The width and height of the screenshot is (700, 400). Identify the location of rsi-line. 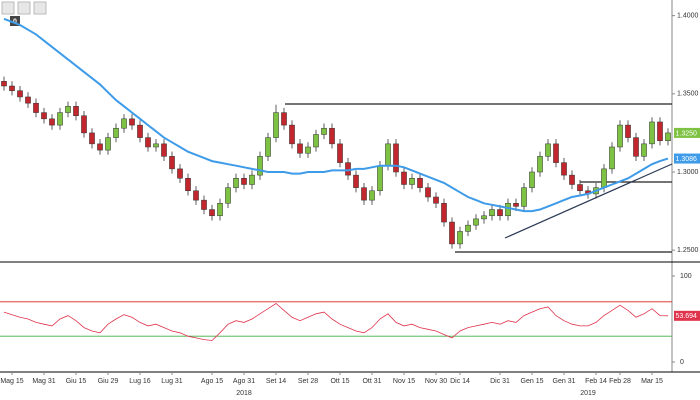
(336, 322).